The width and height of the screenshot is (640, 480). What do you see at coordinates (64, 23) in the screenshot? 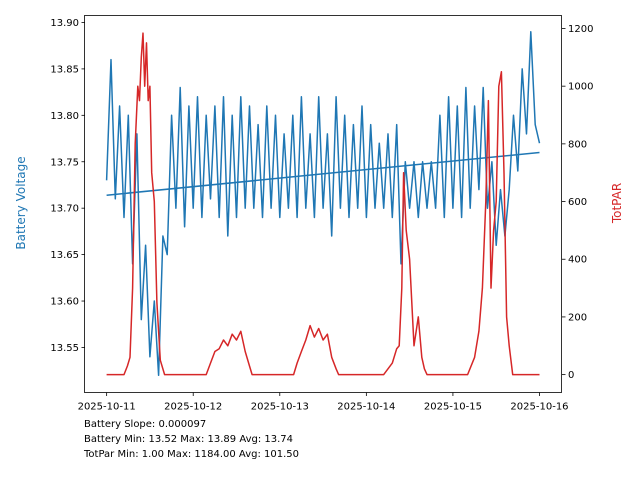
I see `left-y-tick-label: 13.90` at bounding box center [64, 23].